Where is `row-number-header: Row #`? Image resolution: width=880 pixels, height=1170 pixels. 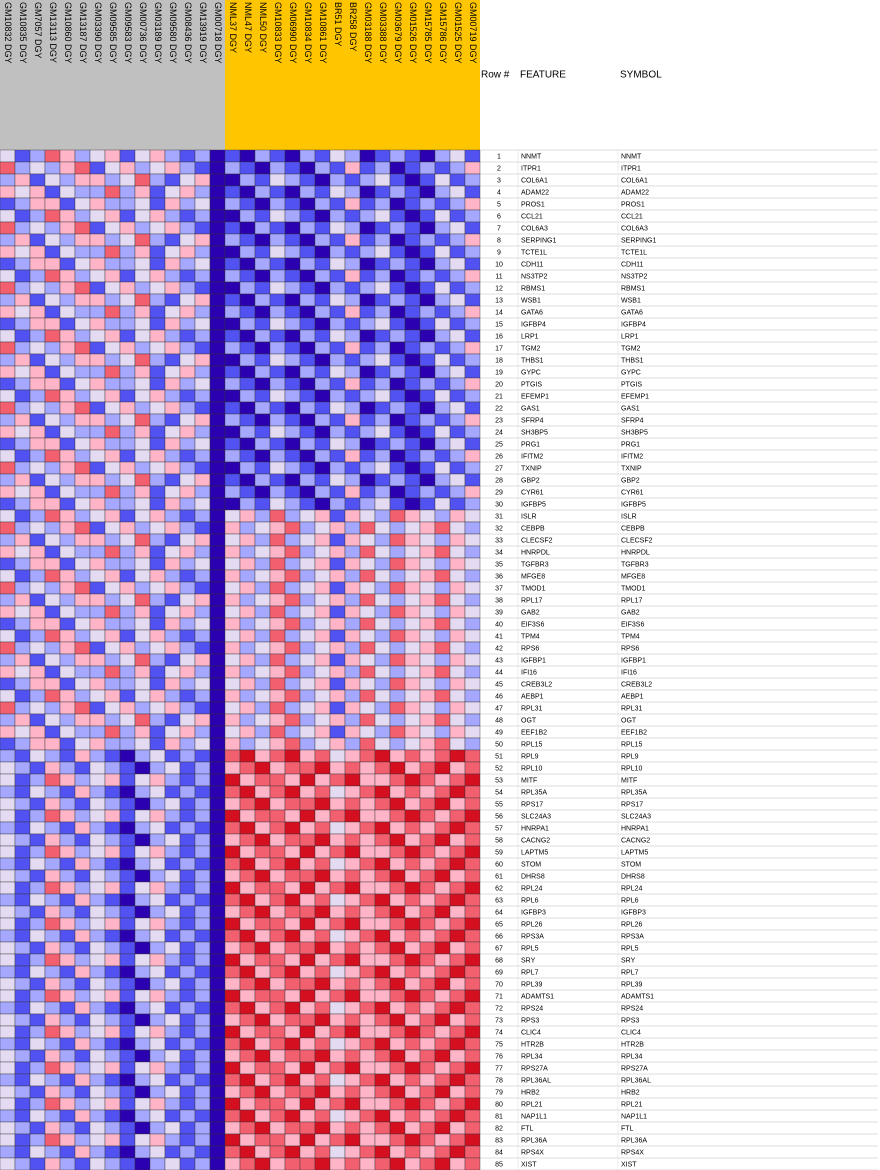 row-number-header: Row # is located at coordinates (495, 75).